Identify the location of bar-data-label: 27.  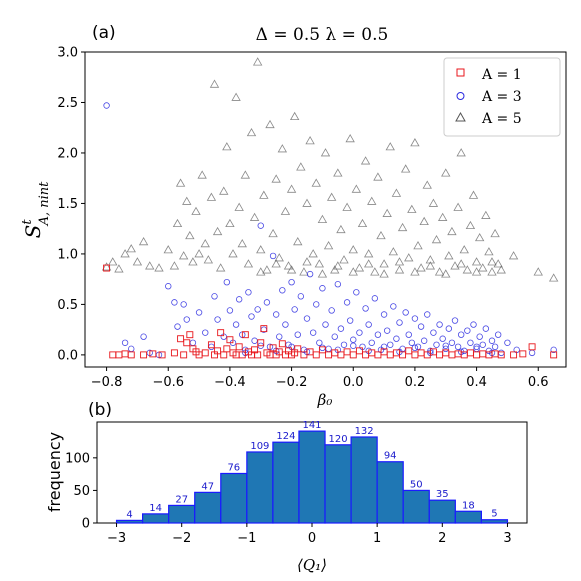
(181, 499).